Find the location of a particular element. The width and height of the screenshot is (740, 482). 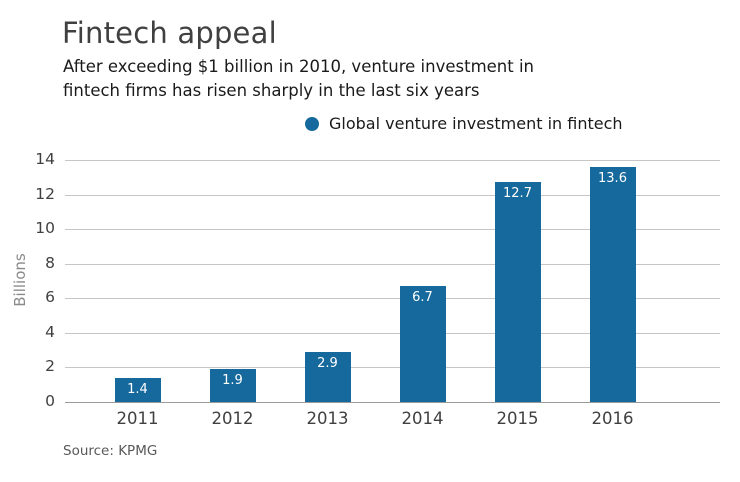

y-axis-tick-label: 0 is located at coordinates (50, 401).